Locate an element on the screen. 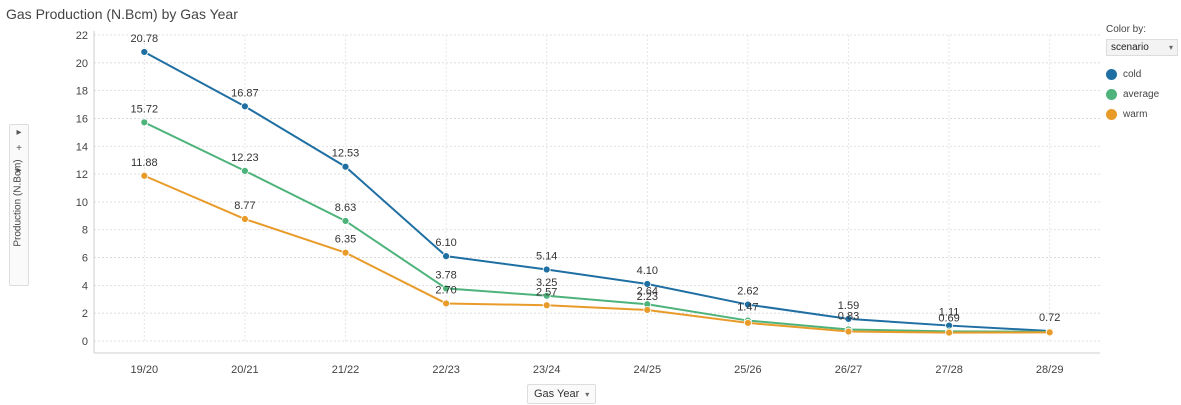 This screenshot has height=405, width=1181. y-axis-label-text: Production (N.Bcm) is located at coordinates (18, 203).